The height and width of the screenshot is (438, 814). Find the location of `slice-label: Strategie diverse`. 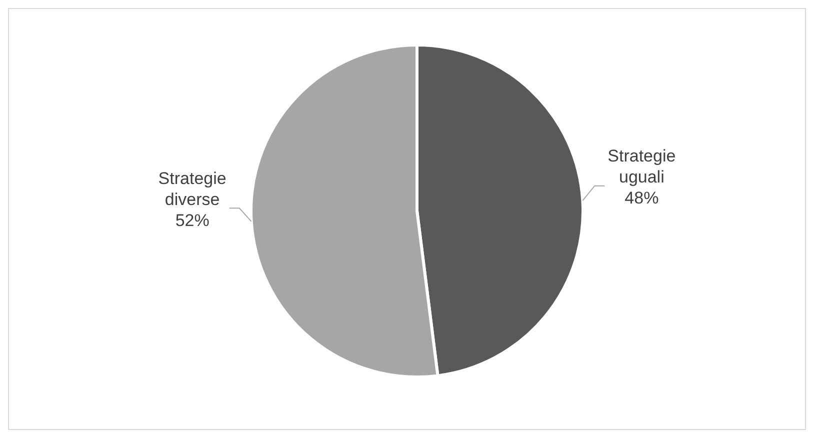

slice-label: Strategie diverse is located at coordinates (192, 188).